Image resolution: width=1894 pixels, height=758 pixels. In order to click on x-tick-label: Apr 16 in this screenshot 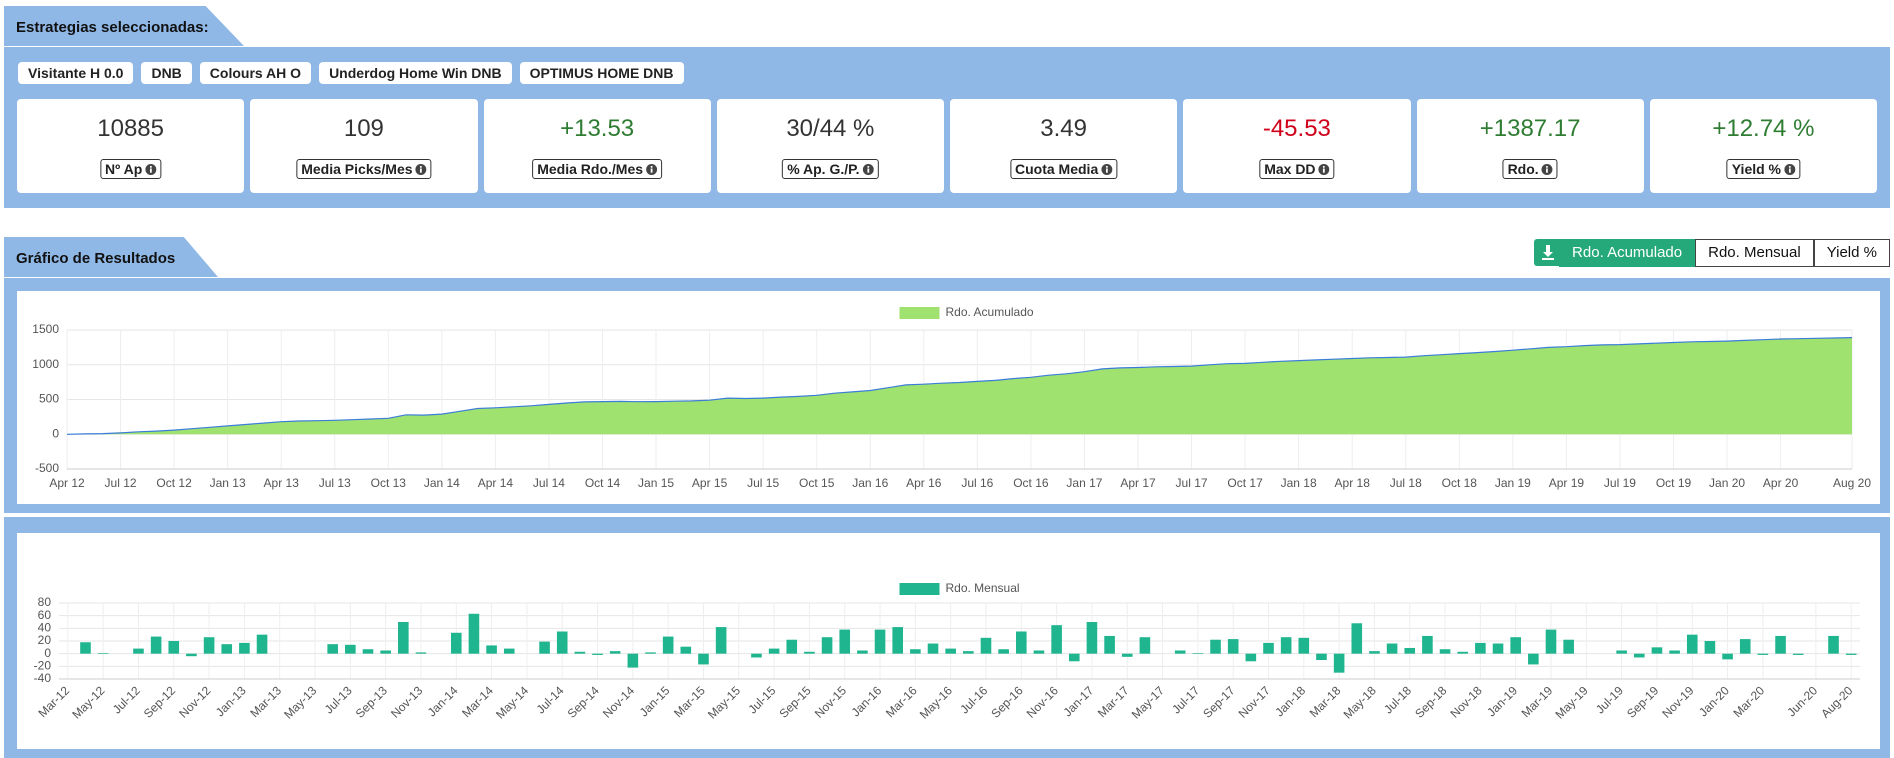, I will do `click(924, 483)`.